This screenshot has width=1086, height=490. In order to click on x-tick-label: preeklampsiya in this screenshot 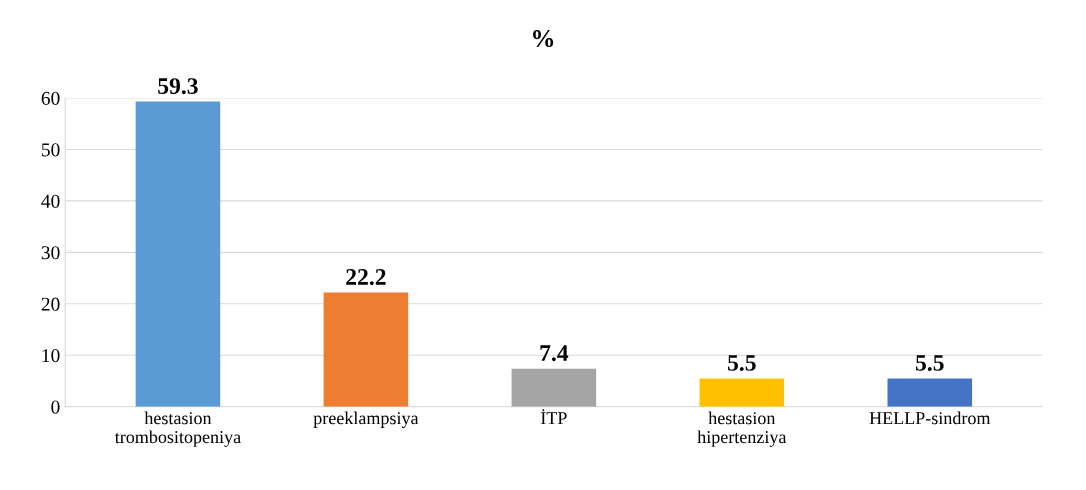, I will do `click(366, 419)`.